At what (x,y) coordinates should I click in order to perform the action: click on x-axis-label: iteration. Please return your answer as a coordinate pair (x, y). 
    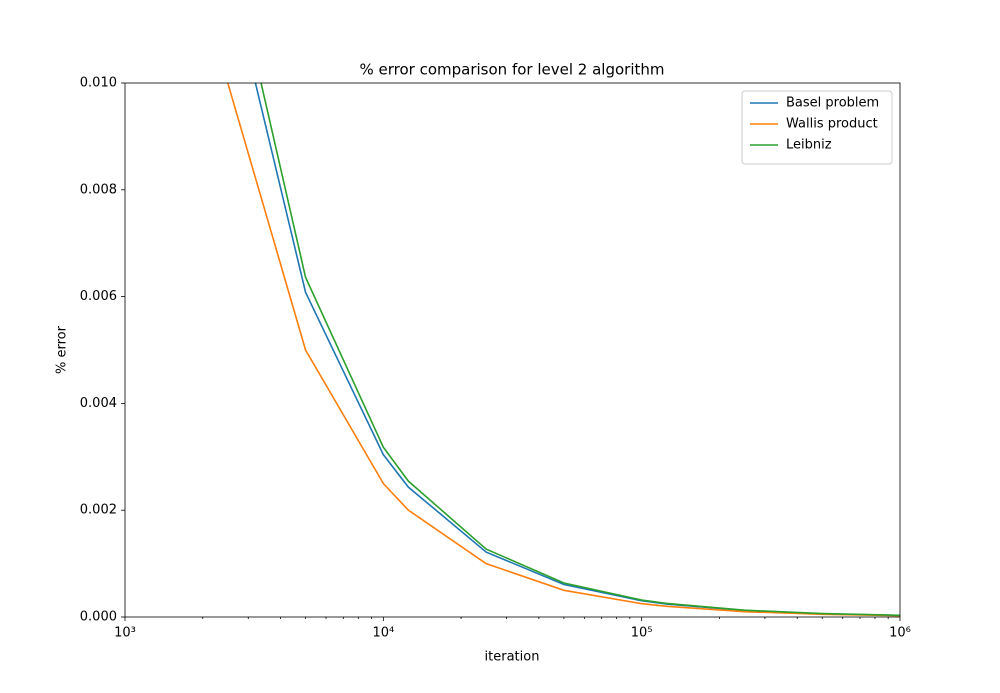
    Looking at the image, I should click on (512, 657).